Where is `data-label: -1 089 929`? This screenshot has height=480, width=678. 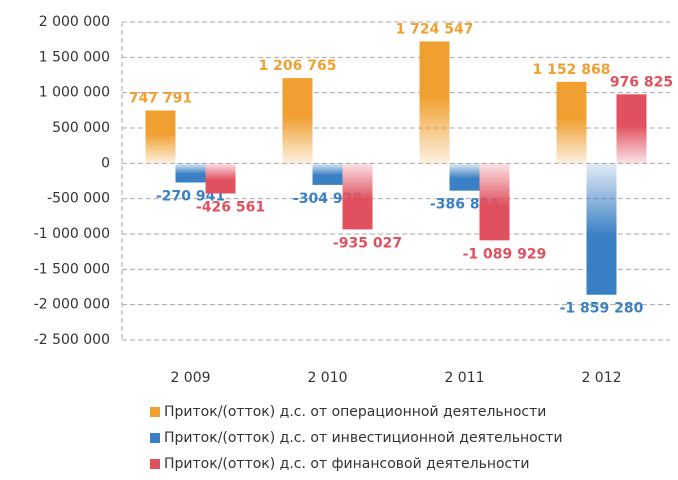
data-label: -1 089 929 is located at coordinates (505, 254).